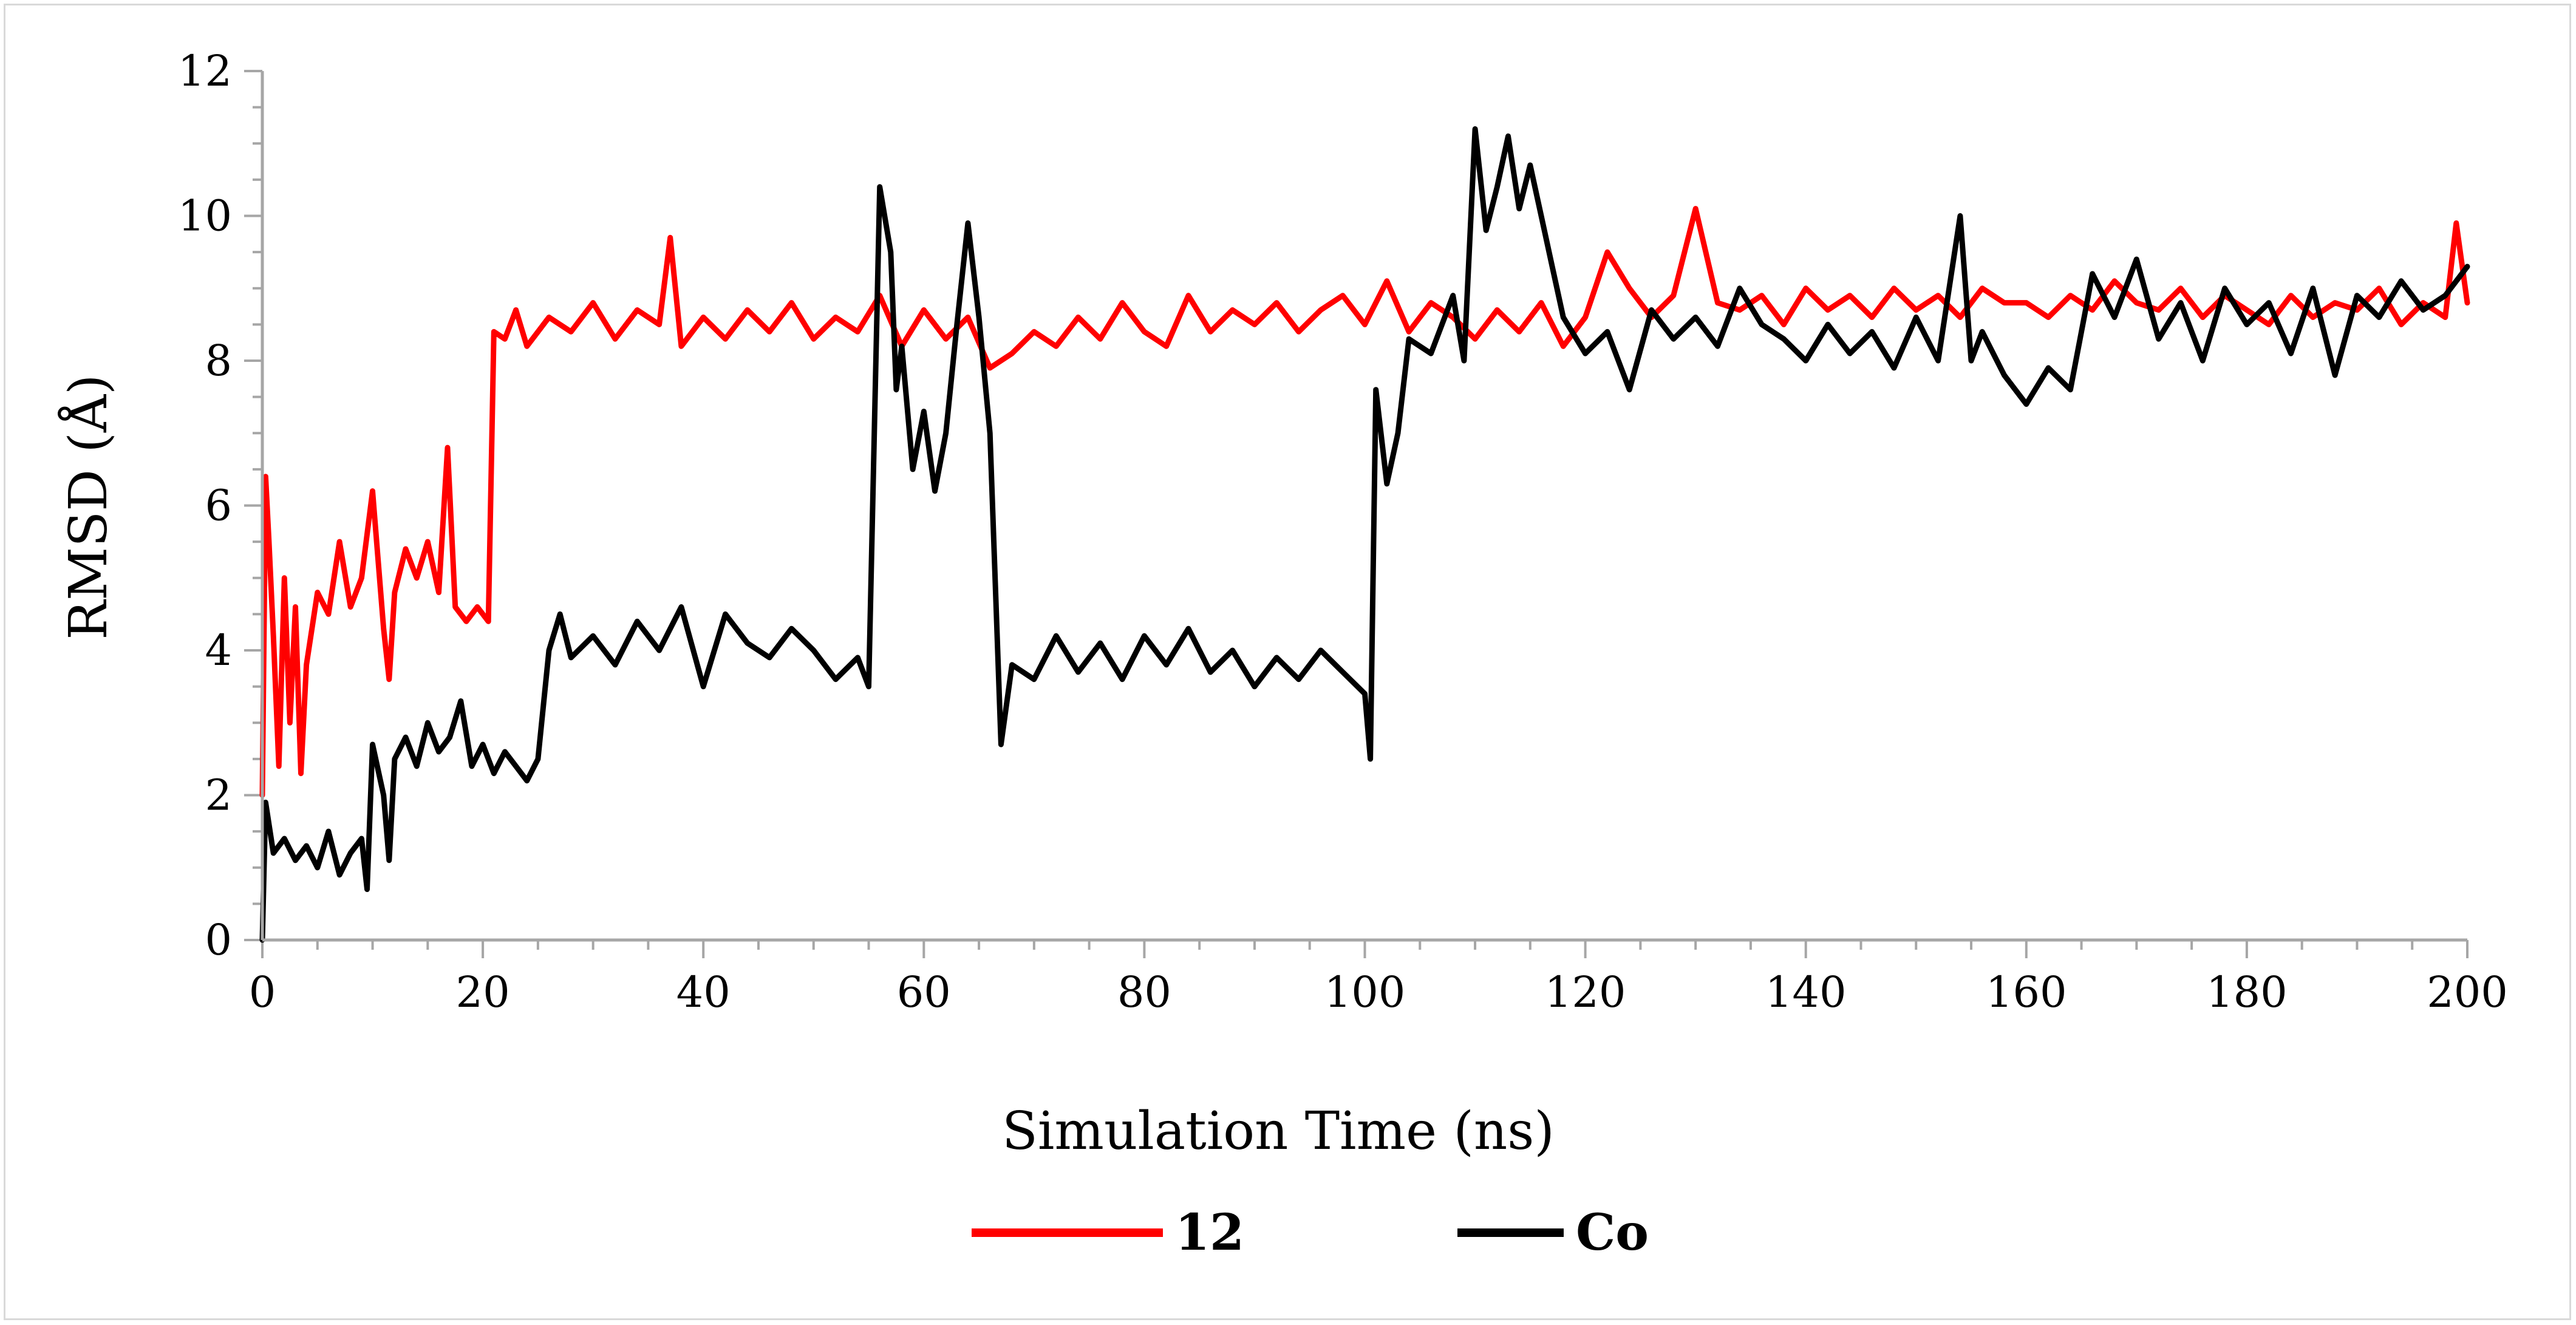 The height and width of the screenshot is (1325, 2576). I want to click on x-tick-label: 0, so click(262, 992).